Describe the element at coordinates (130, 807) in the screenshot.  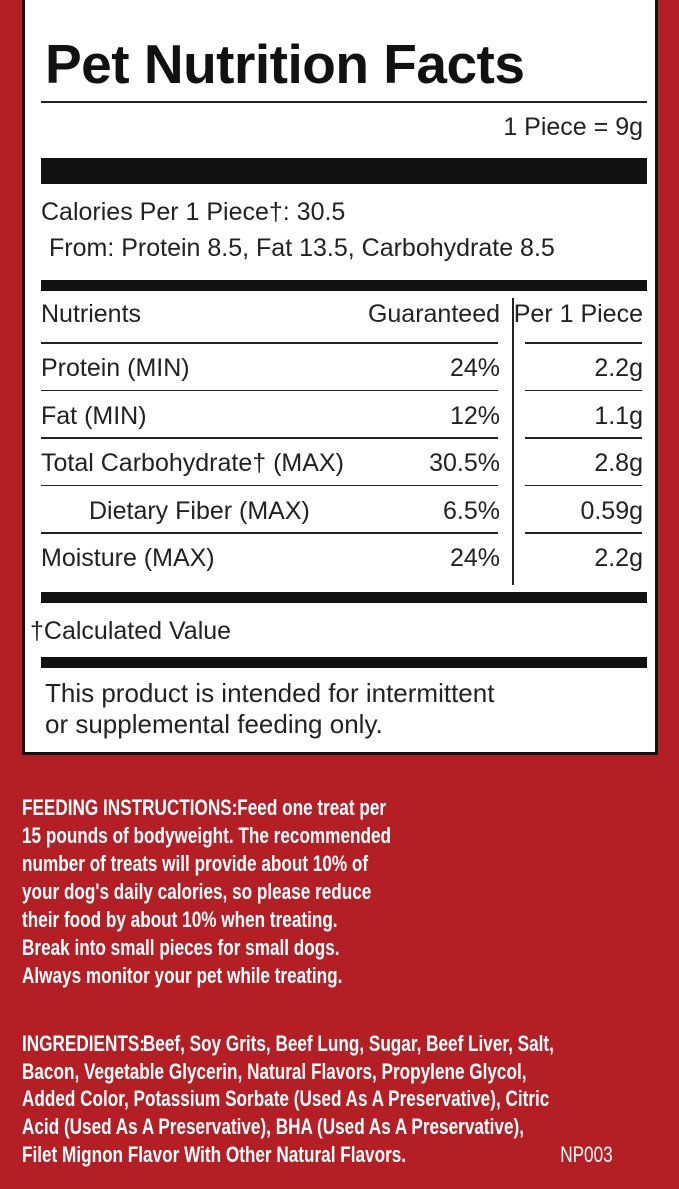
I see `feeding-label: FEEDING INSTRUCTIONS:` at that location.